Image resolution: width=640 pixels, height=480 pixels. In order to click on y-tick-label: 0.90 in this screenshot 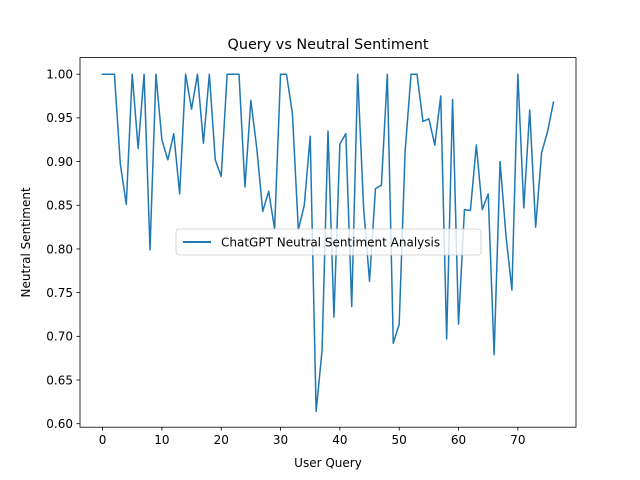, I will do `click(59, 162)`.